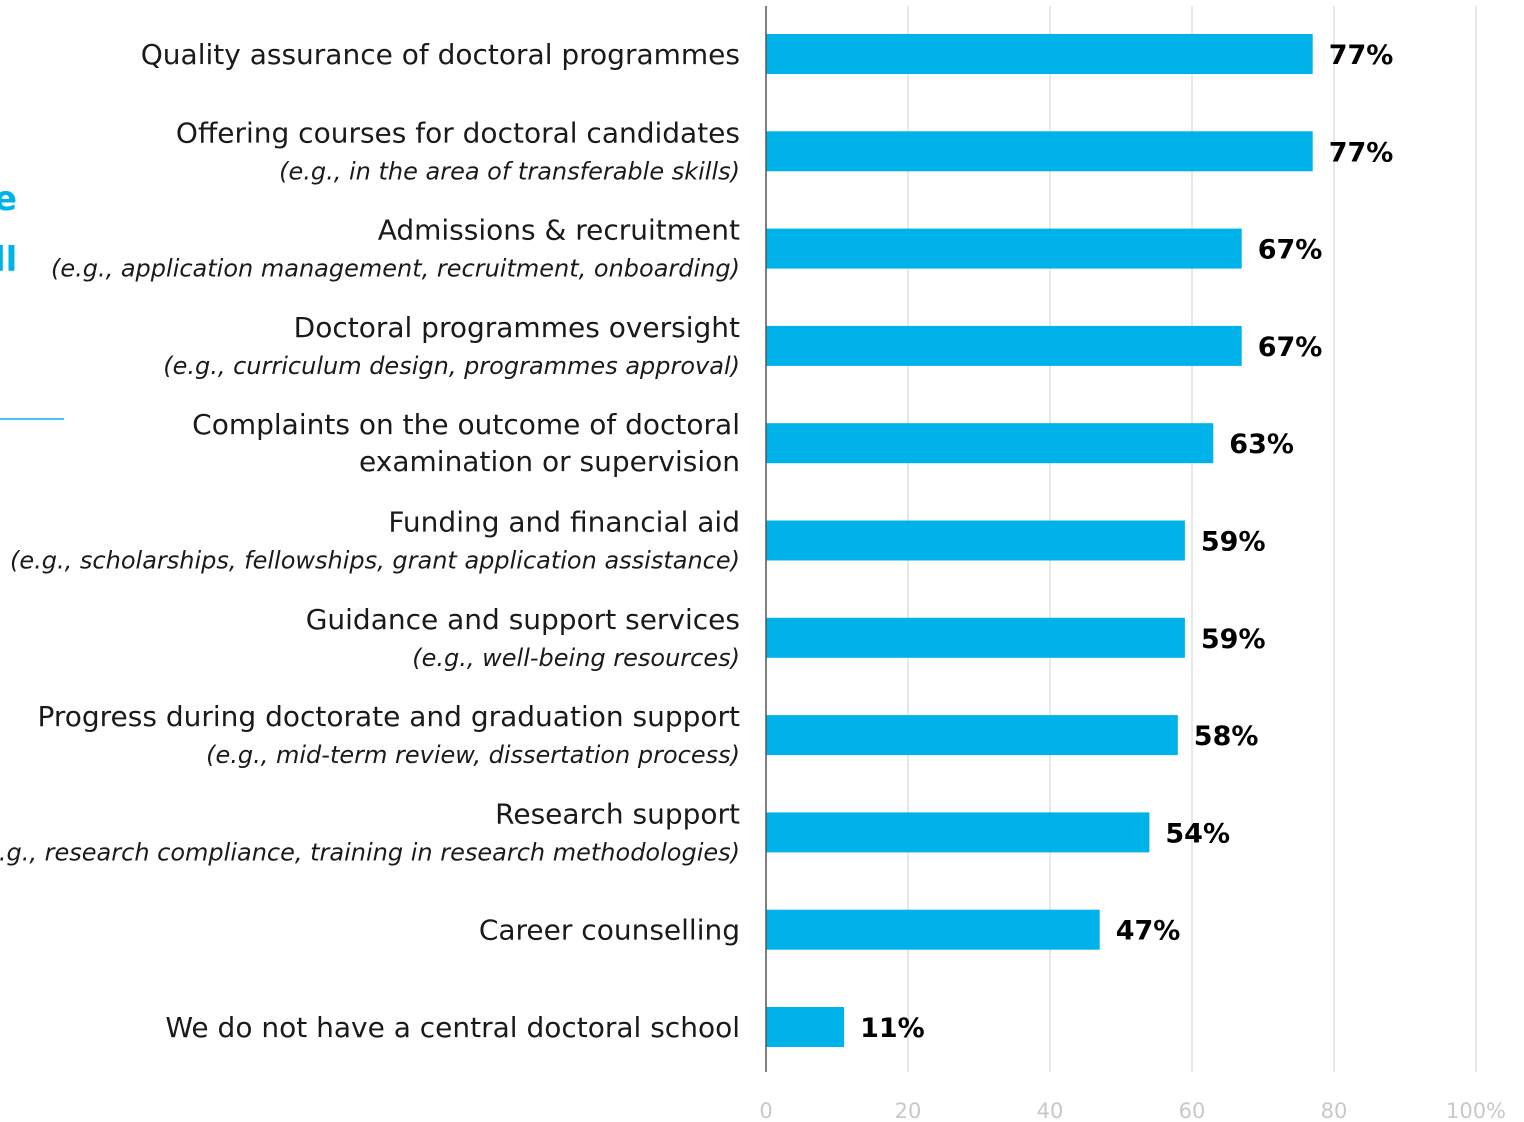  What do you see at coordinates (1148, 931) in the screenshot?
I see `bar-value-label: 47%` at bounding box center [1148, 931].